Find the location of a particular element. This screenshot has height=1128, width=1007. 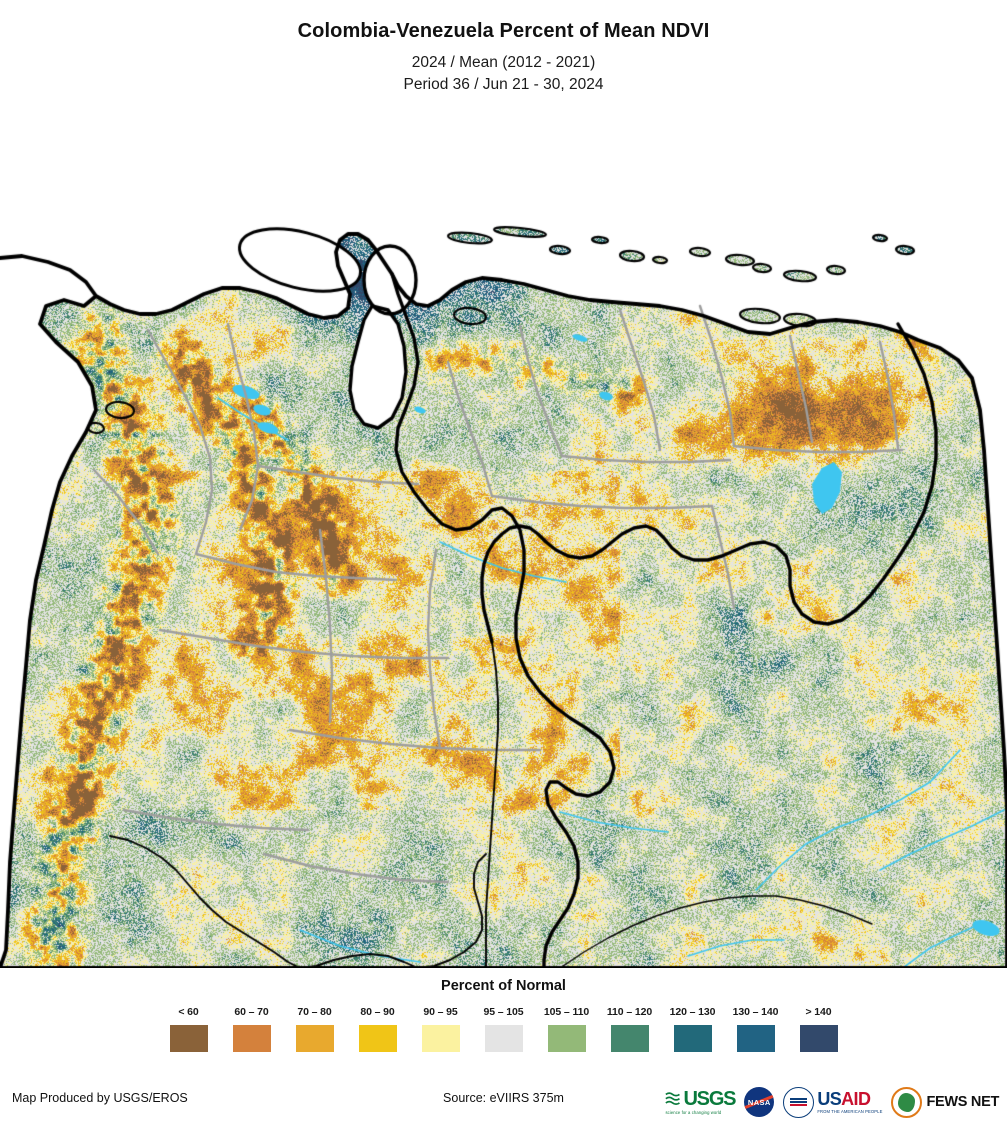

footer-logo-row: USGS science for a changing world NASA is located at coordinates (832, 1102).